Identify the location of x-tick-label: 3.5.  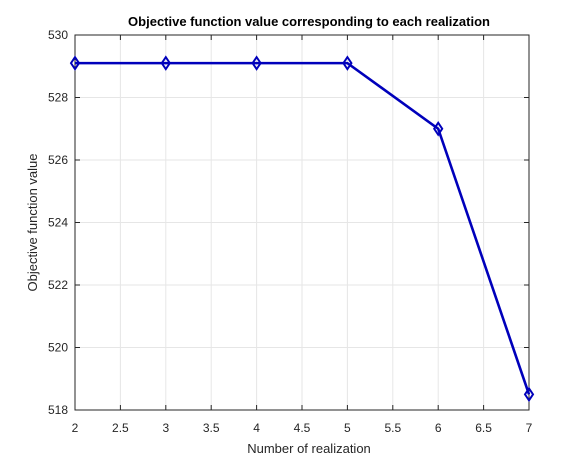
(211, 428).